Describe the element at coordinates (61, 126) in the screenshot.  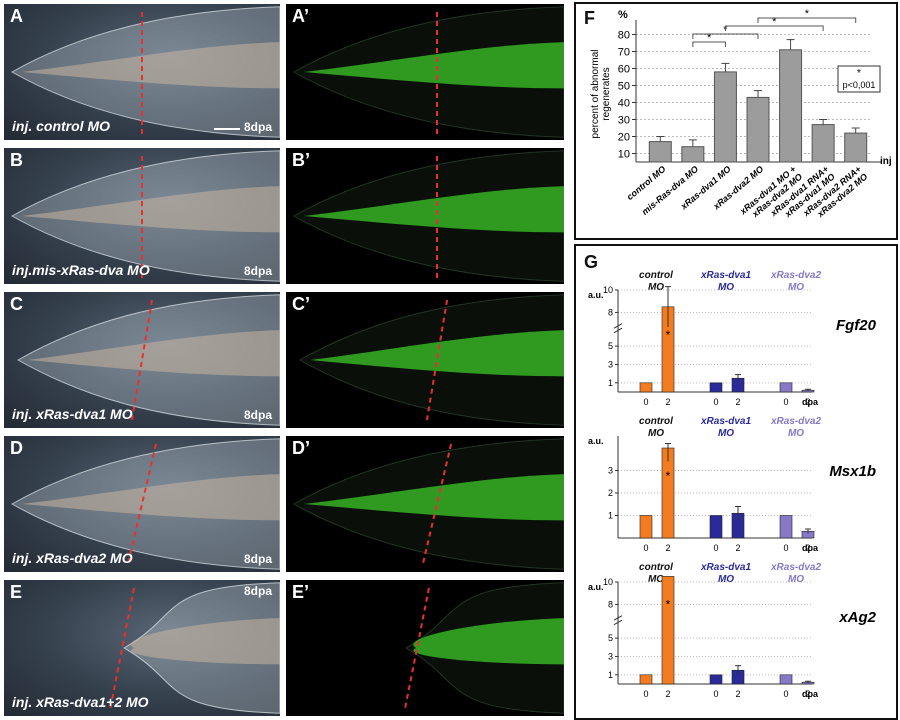
I see `panel-caption: inj. control MO` at that location.